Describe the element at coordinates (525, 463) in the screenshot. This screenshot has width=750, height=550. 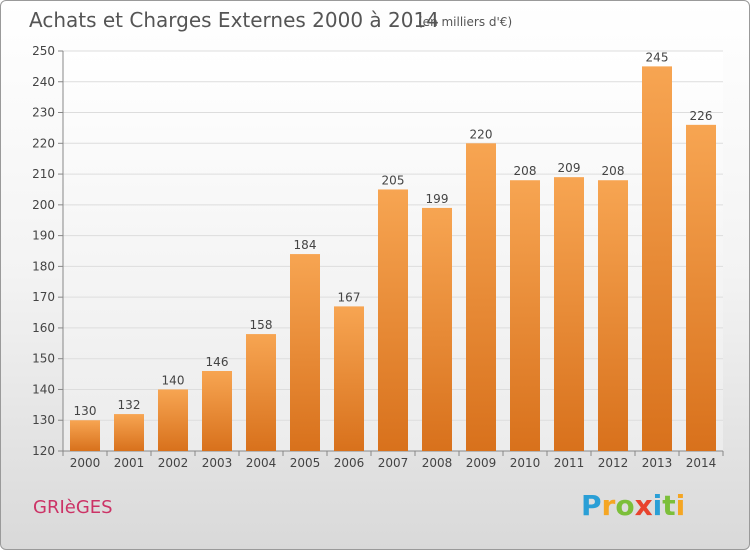
I see `x-tick-label: 2010` at that location.